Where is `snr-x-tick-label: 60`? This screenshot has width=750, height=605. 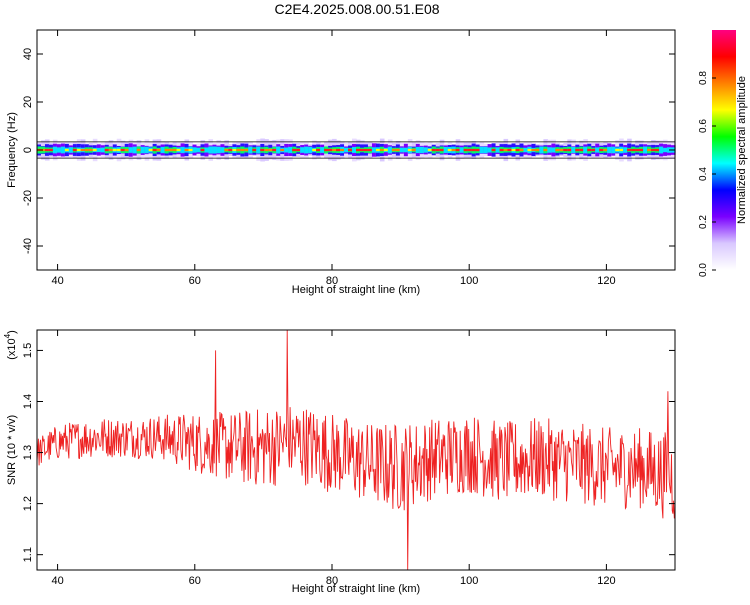 snr-x-tick-label: 60 is located at coordinates (195, 581).